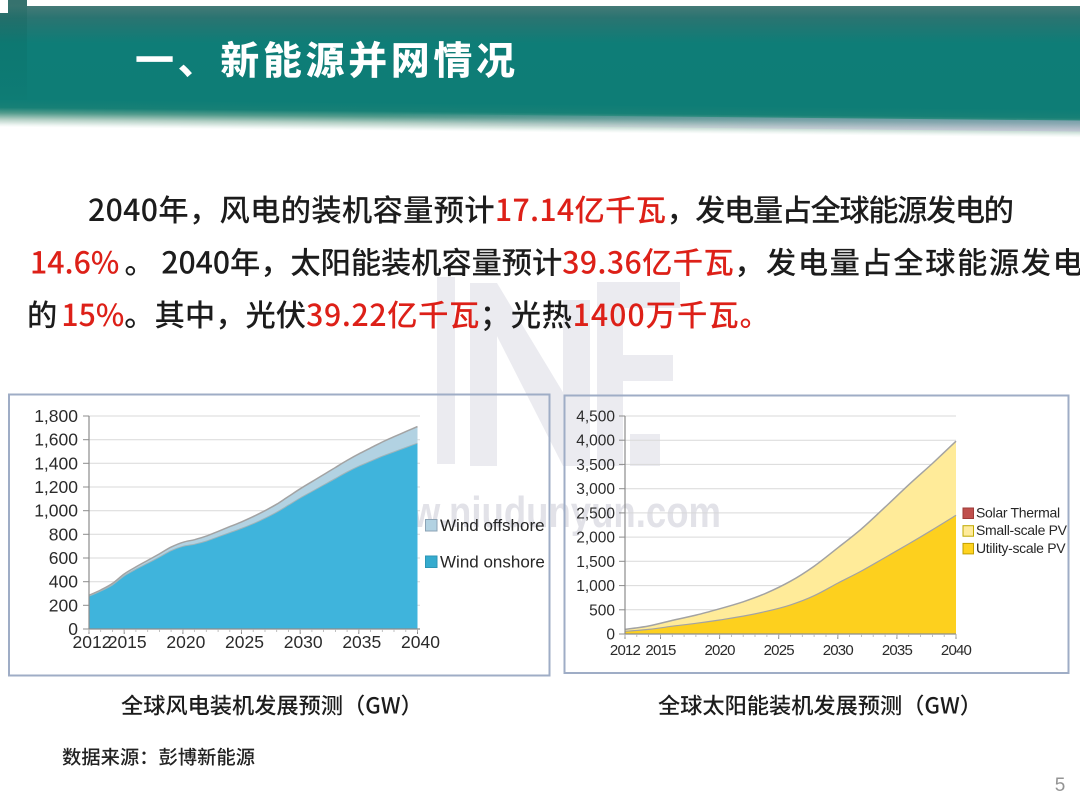 The image size is (1080, 810). I want to click on svg-text: 2,500, so click(595, 513).